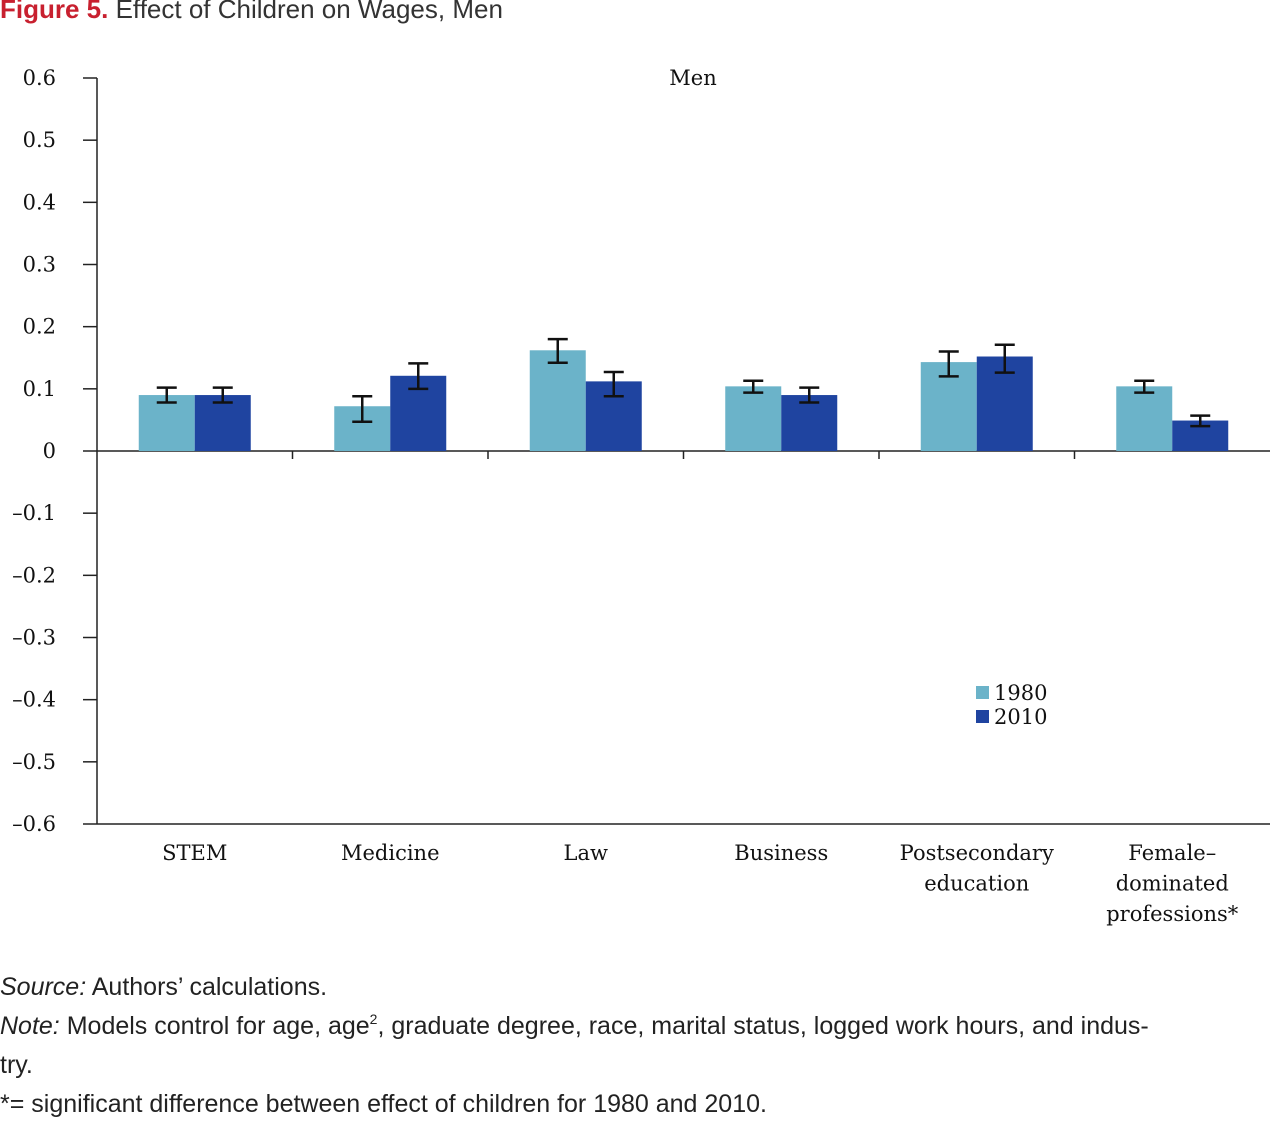 The width and height of the screenshot is (1280, 1124). I want to click on y-tick-label: 0.6, so click(39, 78).